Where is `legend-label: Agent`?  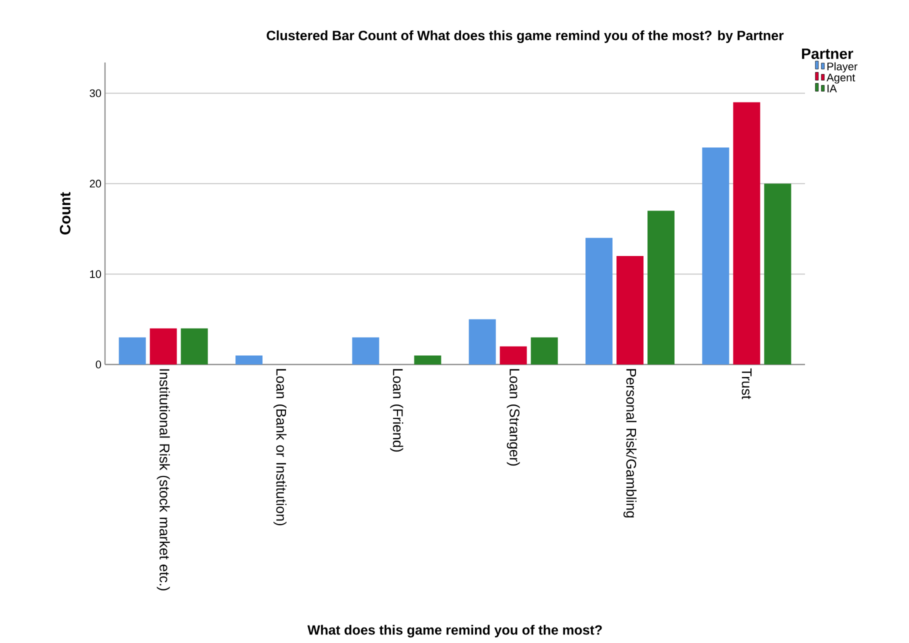 legend-label: Agent is located at coordinates (841, 79).